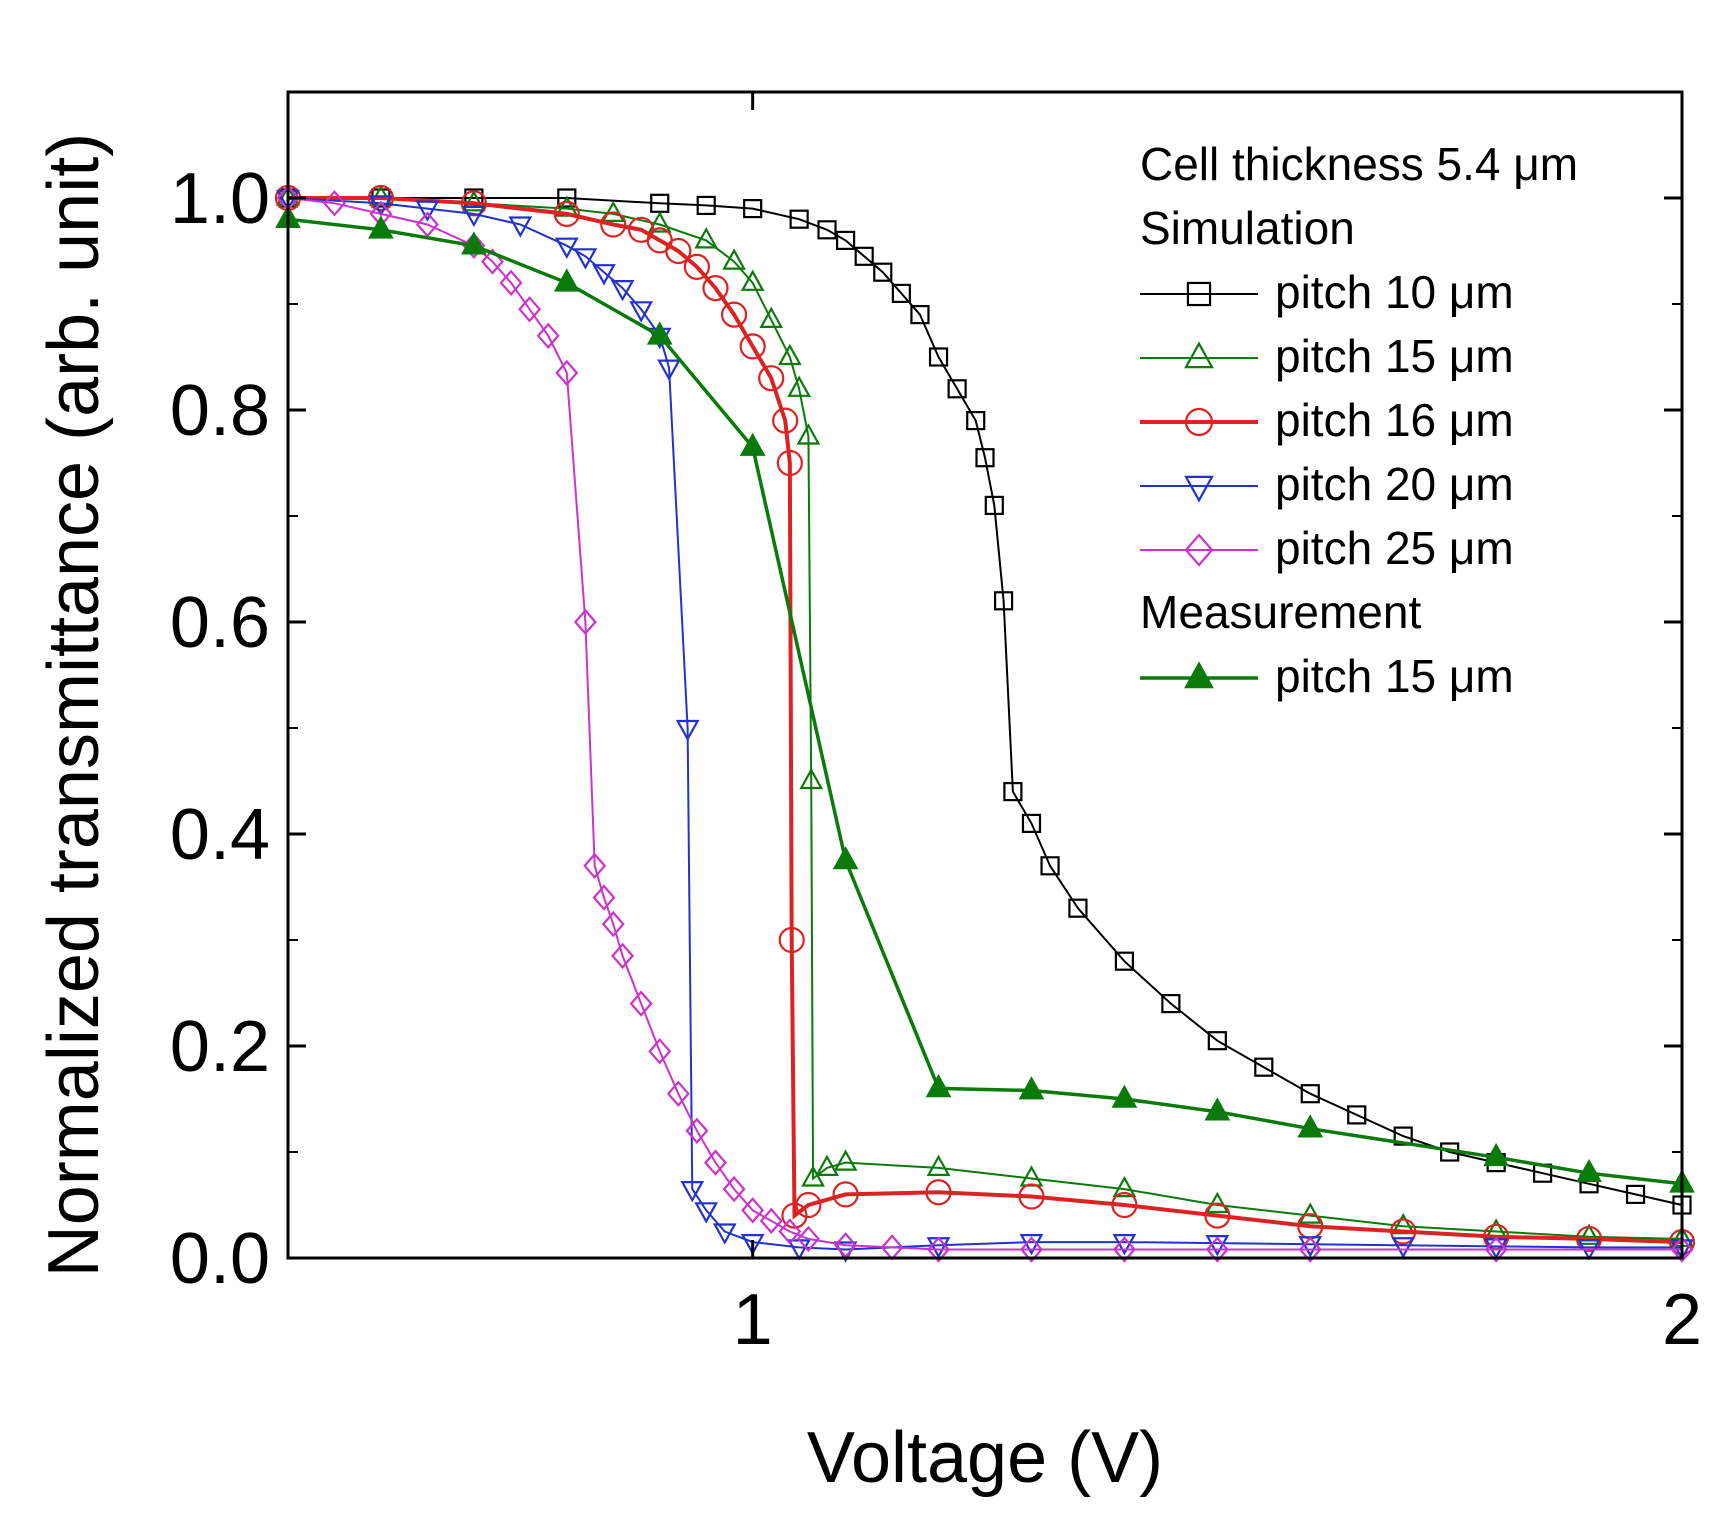 The image size is (1714, 1519). Describe the element at coordinates (1394, 484) in the screenshot. I see `legend-label: pitch 20 μm` at that location.